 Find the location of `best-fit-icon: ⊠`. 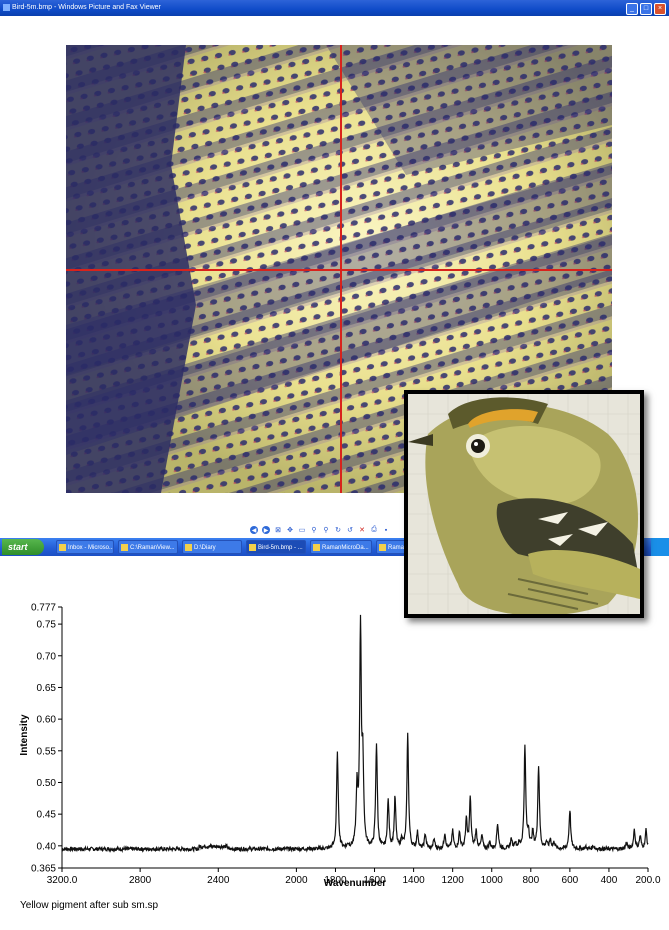

best-fit-icon: ⊠ is located at coordinates (278, 530).